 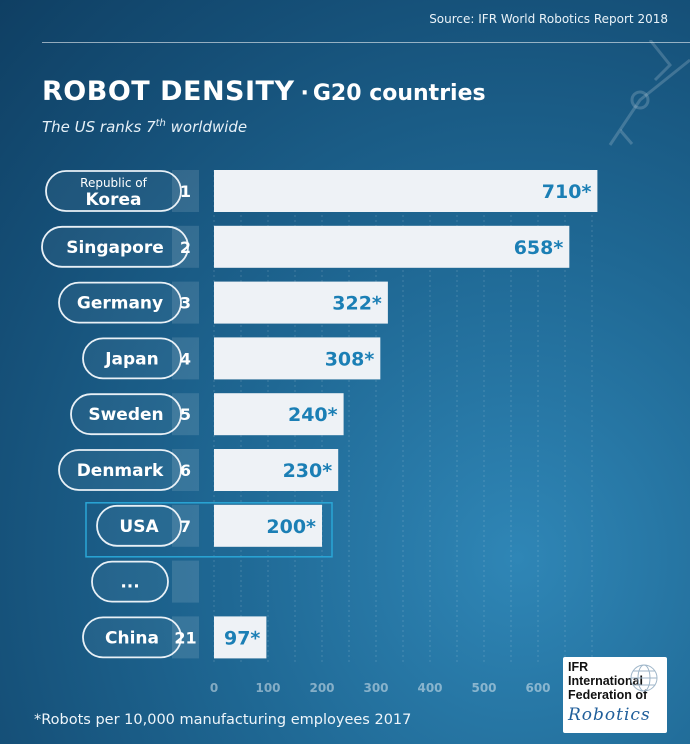 I want to click on x-tick-label: 300, so click(x=375, y=688).